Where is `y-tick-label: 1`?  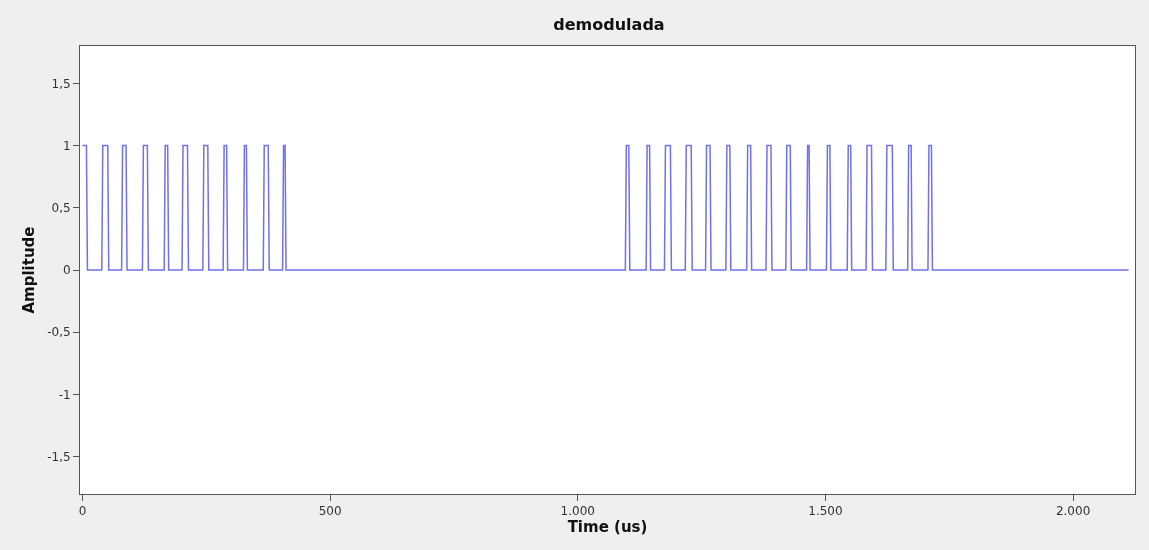
y-tick-label: 1 is located at coordinates (66, 145).